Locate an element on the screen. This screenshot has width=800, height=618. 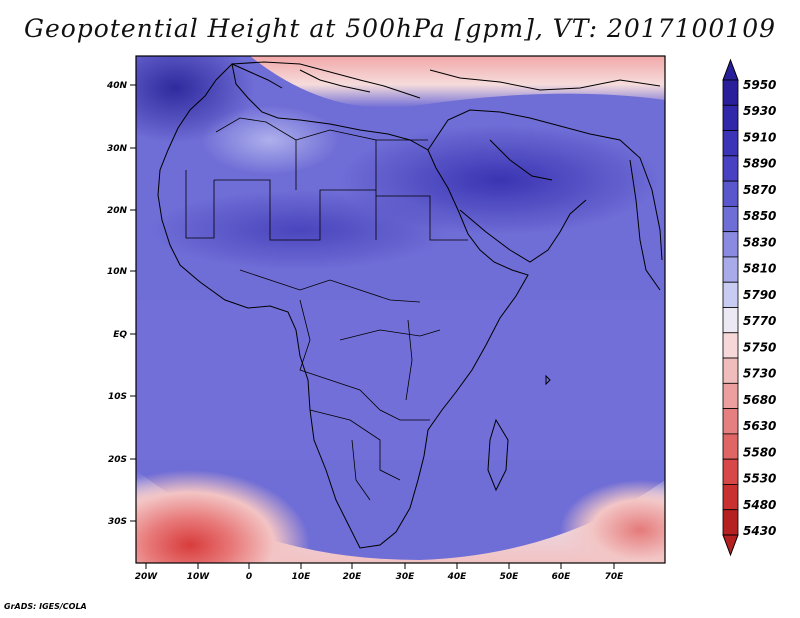
colorbar-label: 5530 is located at coordinates (759, 479).